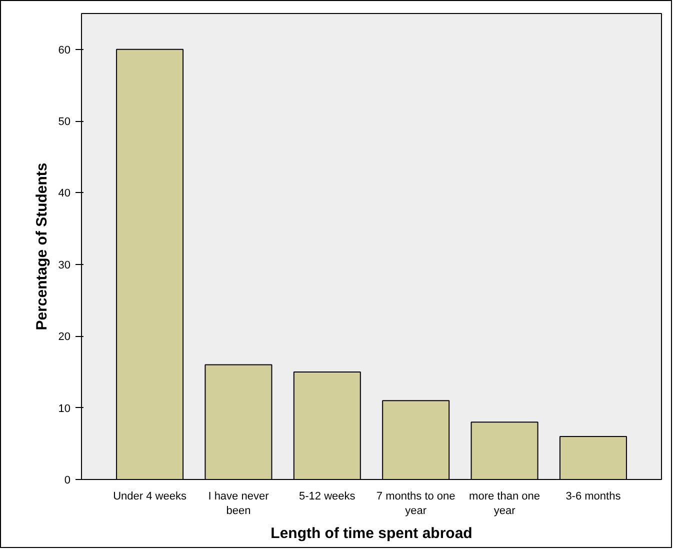 This screenshot has width=680, height=555. What do you see at coordinates (64, 50) in the screenshot?
I see `y-tick-label: 60` at bounding box center [64, 50].